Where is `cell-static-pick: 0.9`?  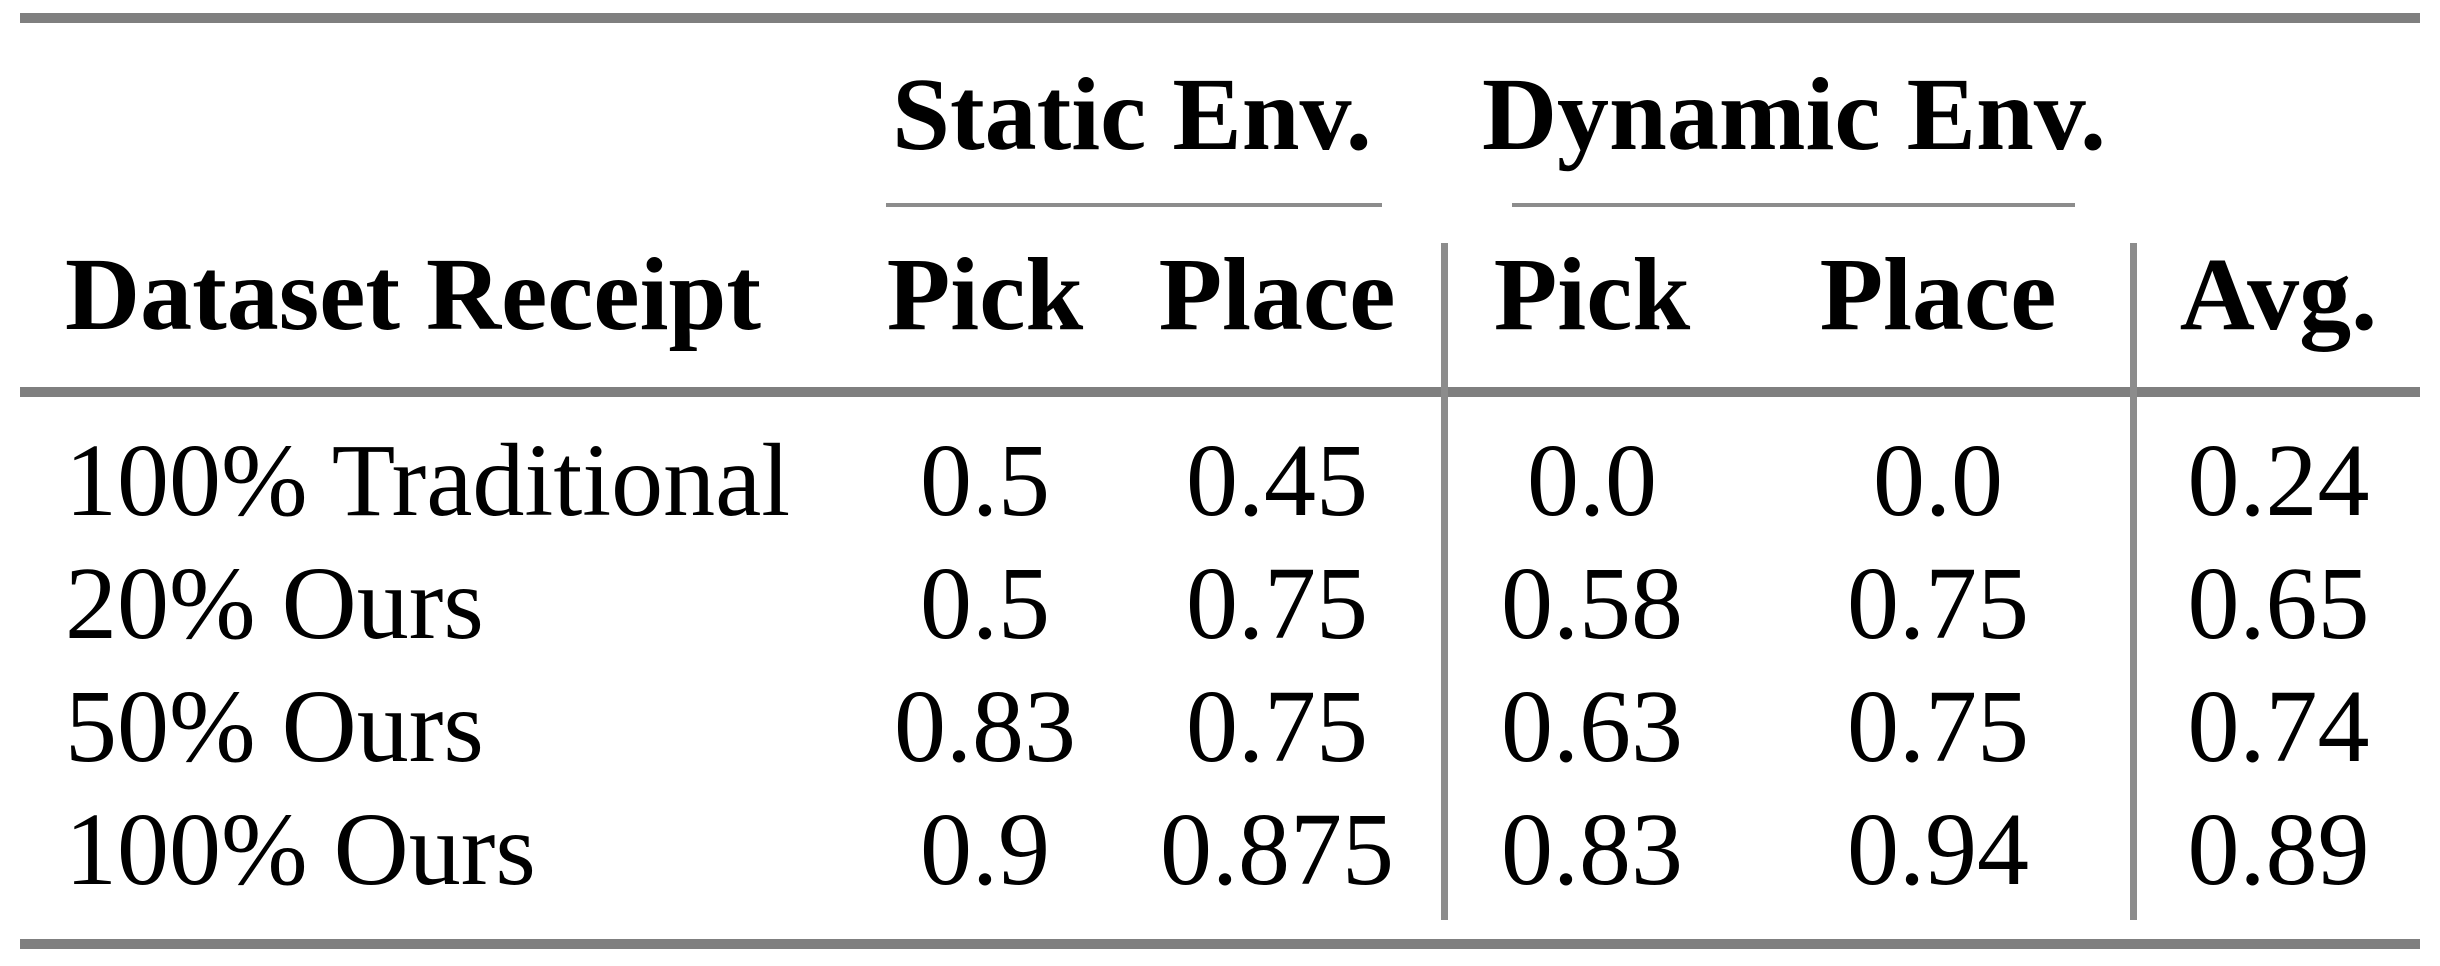
cell-static-pick: 0.9 is located at coordinates (985, 849).